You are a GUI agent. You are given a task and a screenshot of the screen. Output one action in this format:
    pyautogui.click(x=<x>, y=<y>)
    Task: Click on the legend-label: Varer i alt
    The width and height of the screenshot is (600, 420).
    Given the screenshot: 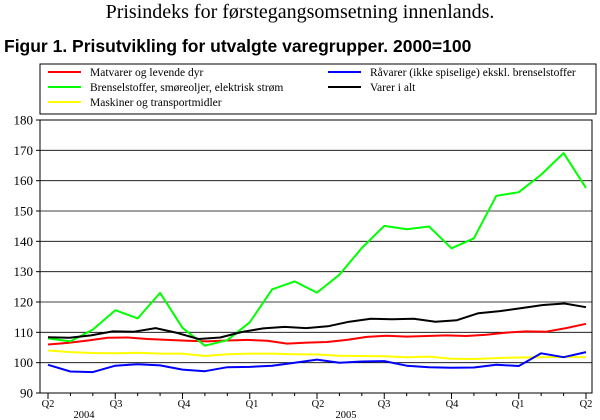 What is the action you would take?
    pyautogui.click(x=393, y=88)
    